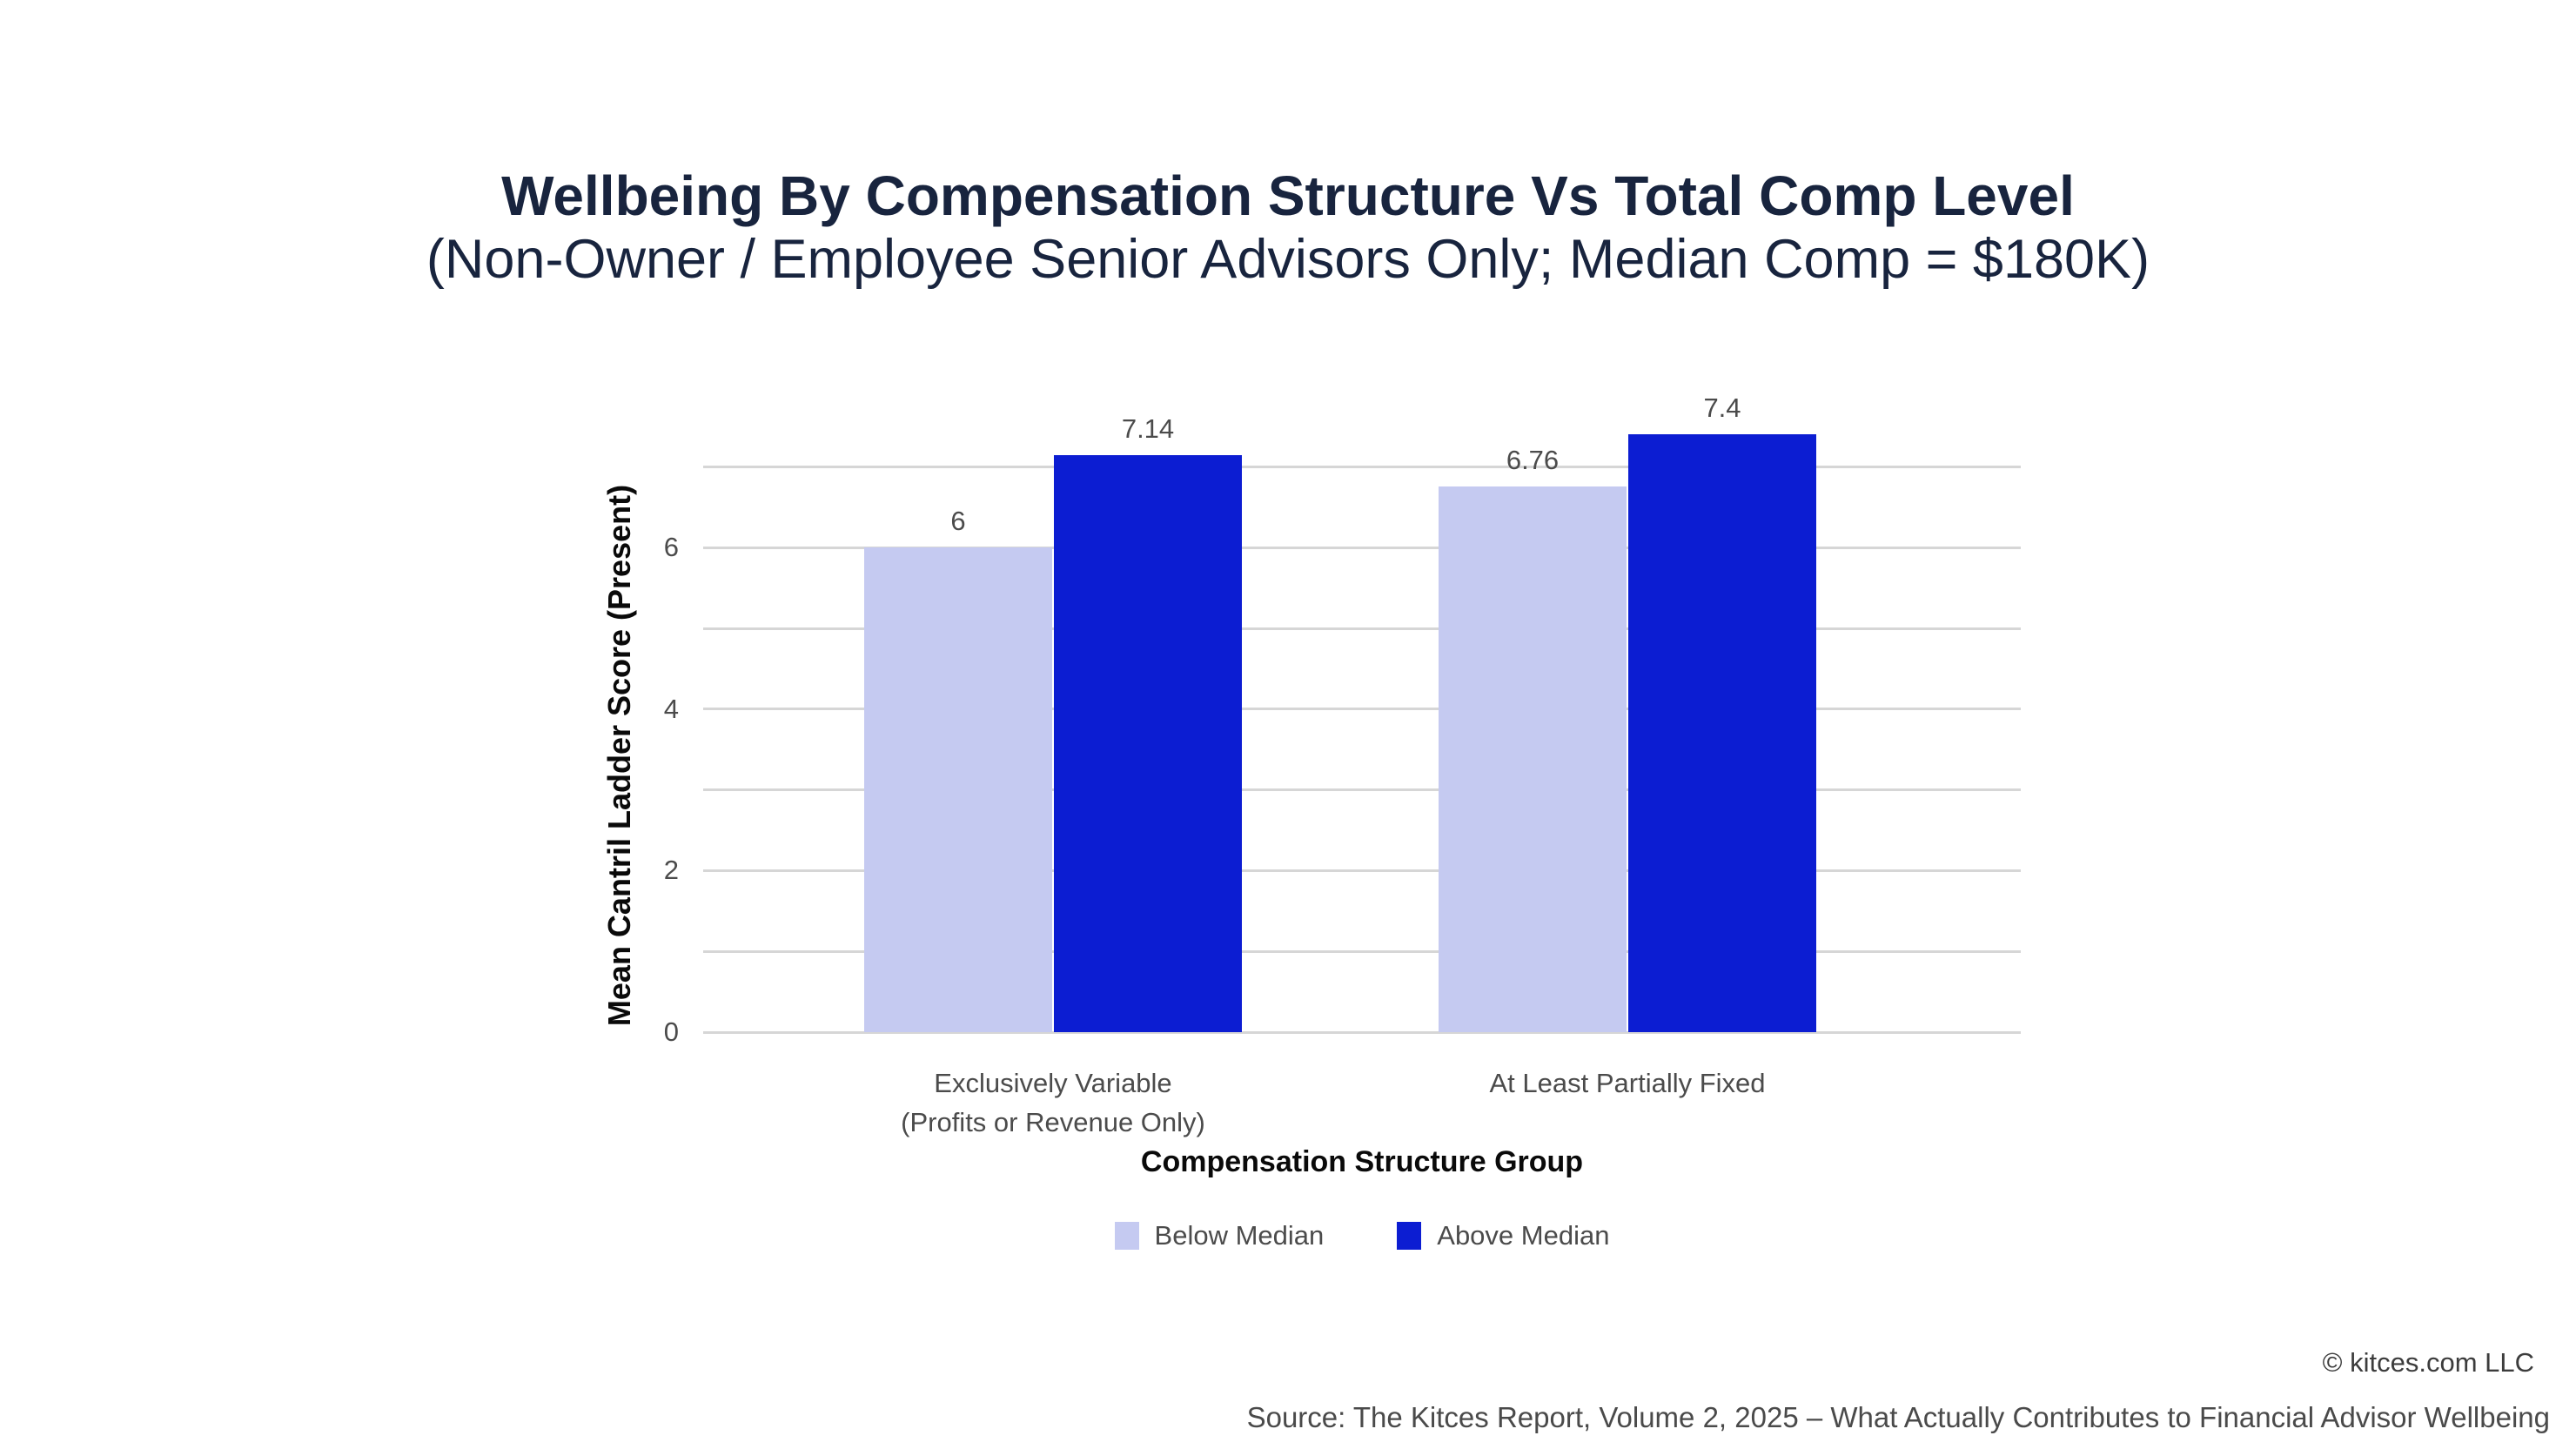 The width and height of the screenshot is (2576, 1449). What do you see at coordinates (1148, 429) in the screenshot?
I see `bar-value-label: 7.14` at bounding box center [1148, 429].